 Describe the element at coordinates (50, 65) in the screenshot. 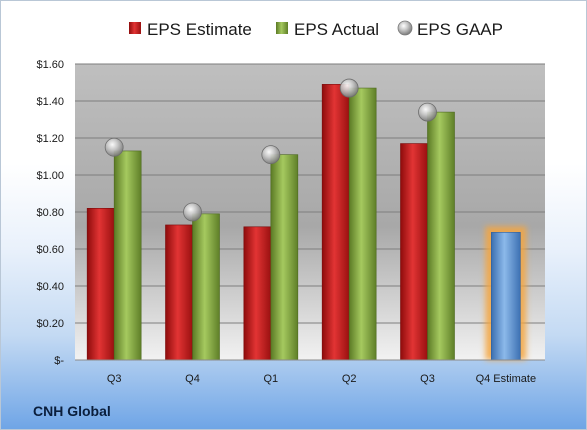

I see `y-tick-label: $1.60` at that location.